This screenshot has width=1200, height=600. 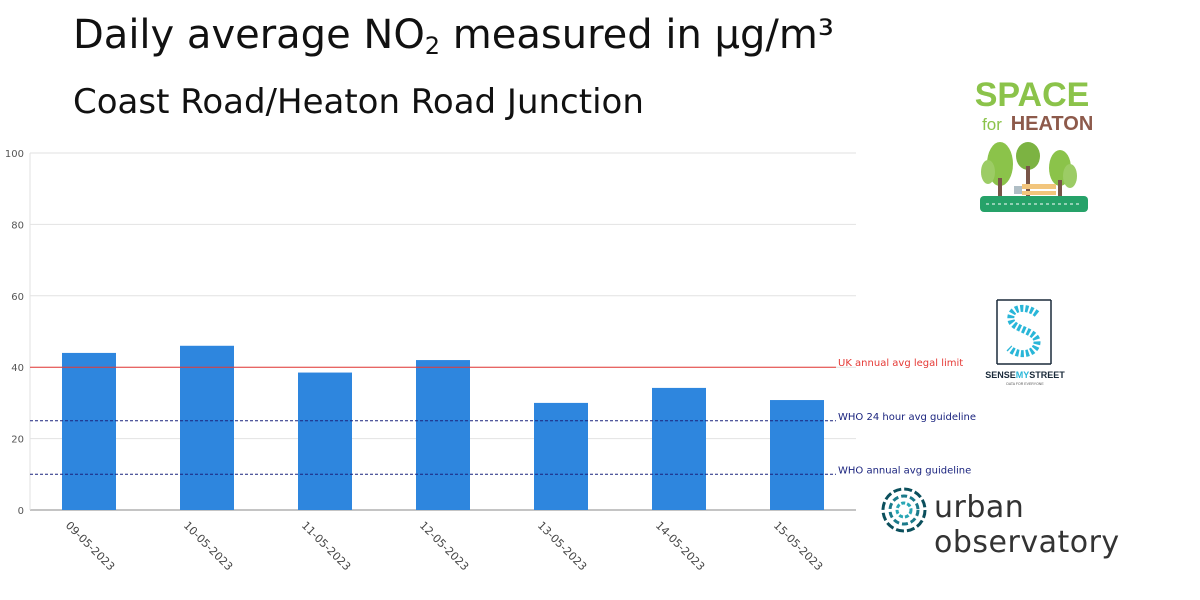 I want to click on space-for-heaton-logo: SPACE for HEATON, so click(x=1034, y=144).